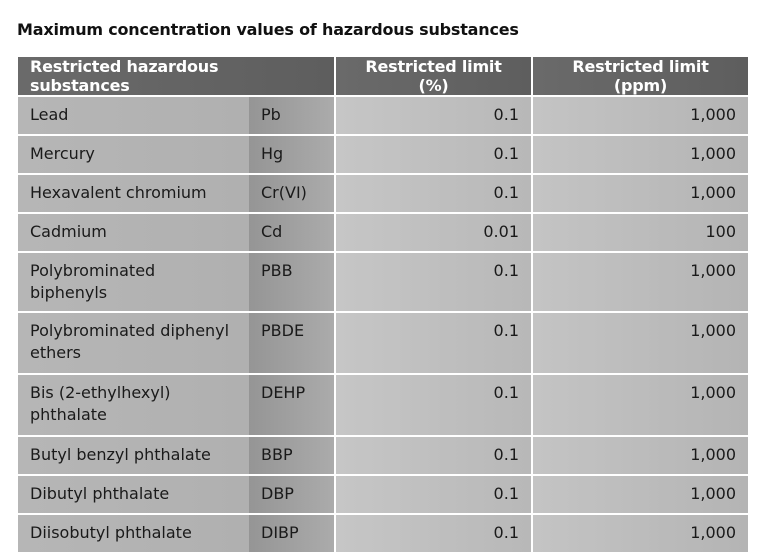 Image resolution: width=761 pixels, height=554 pixels. I want to click on substance-name-cell: Lead, so click(132, 115).